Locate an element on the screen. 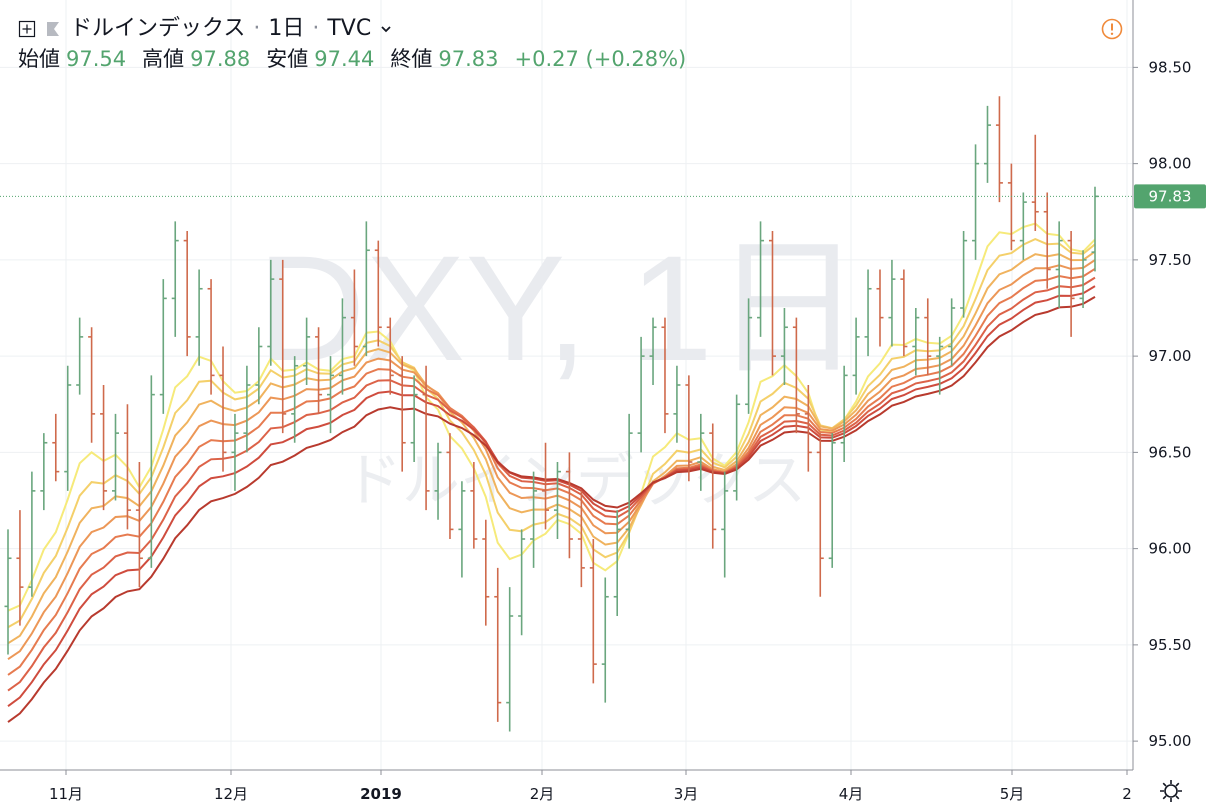 The width and height of the screenshot is (1210, 810). gear-icon is located at coordinates (1171, 791).